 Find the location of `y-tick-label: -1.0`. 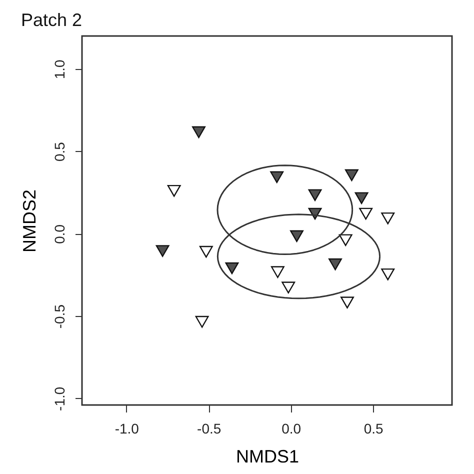

y-tick-label: -1.0 is located at coordinates (60, 398).